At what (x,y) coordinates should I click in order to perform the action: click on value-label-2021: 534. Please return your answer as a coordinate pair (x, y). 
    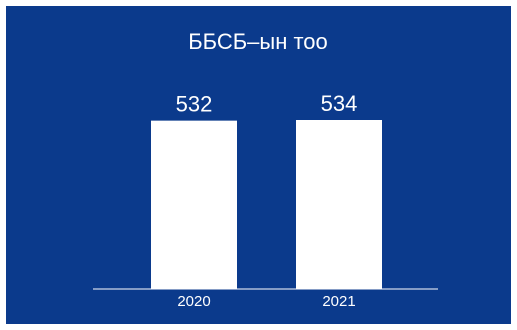
    Looking at the image, I should click on (339, 103).